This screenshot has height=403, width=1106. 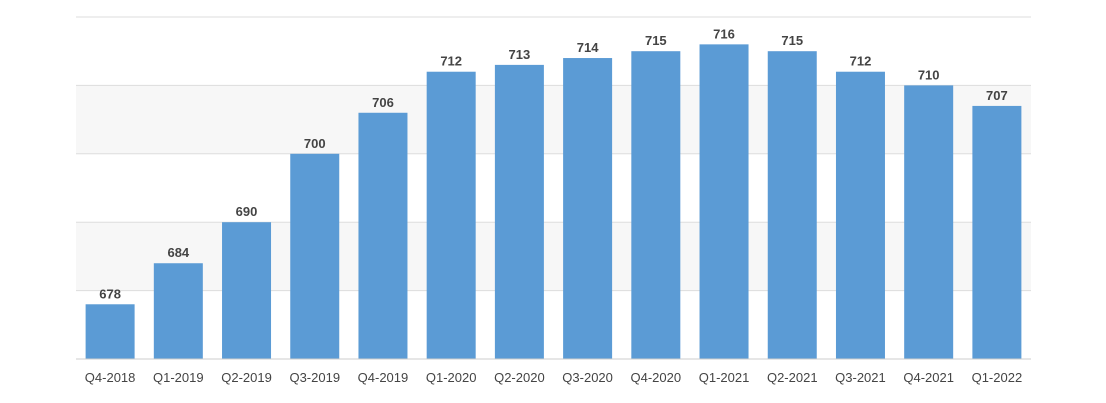 I want to click on bar-q3-2021, so click(x=860, y=215).